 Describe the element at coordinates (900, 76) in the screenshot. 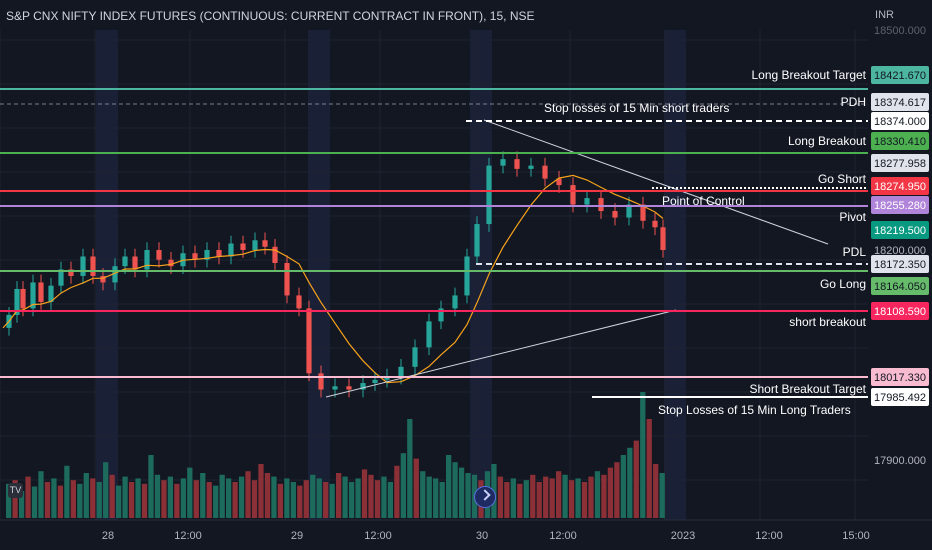

I see `price-tag-0: 18421.670` at that location.